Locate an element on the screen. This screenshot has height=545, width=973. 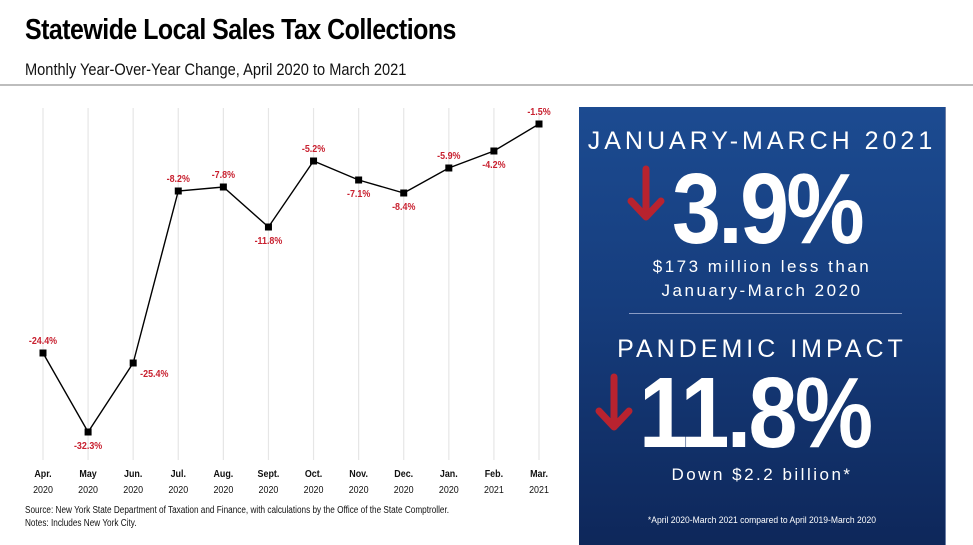
x-tick-label-month: Dec. is located at coordinates (403, 474).